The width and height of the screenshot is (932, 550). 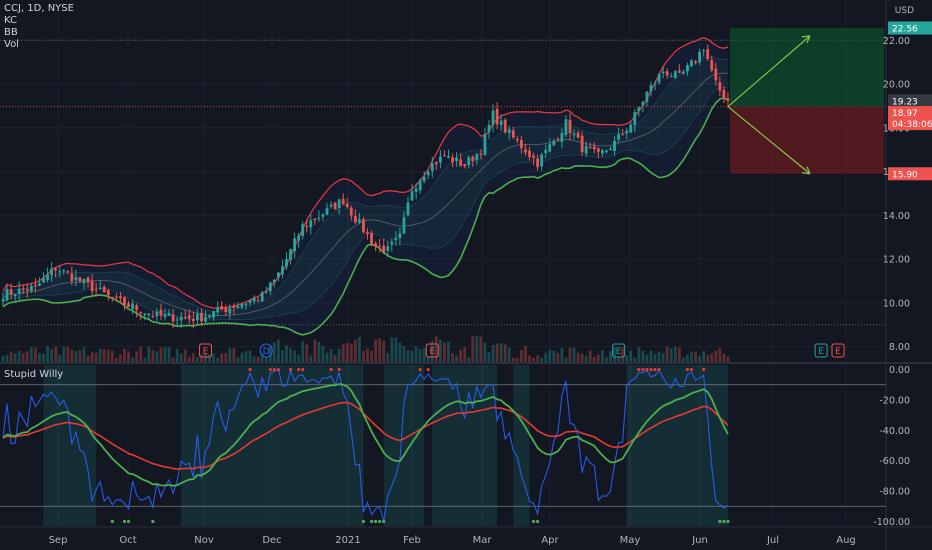 I want to click on event-marker-future, so click(x=838, y=350).